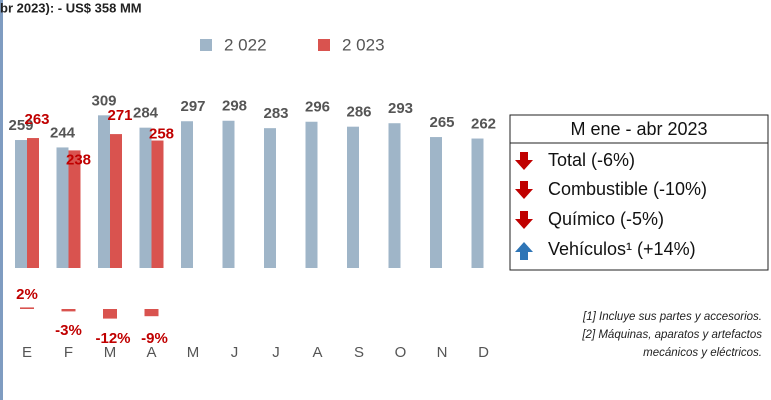 The height and width of the screenshot is (400, 771). I want to click on data-label: 286, so click(358, 112).